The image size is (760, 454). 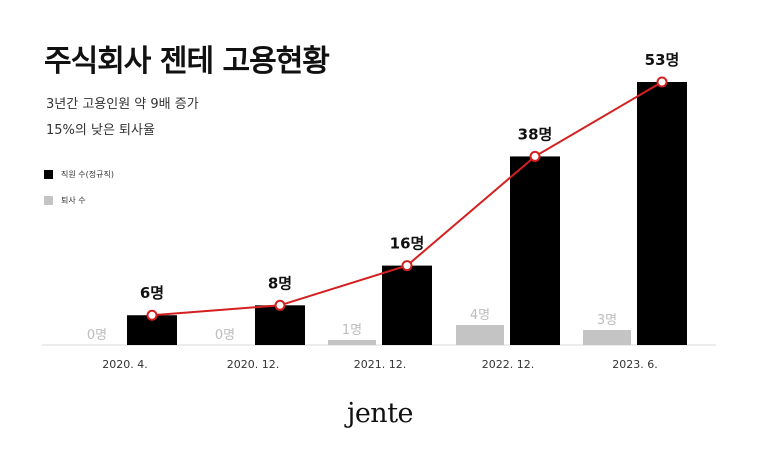 I want to click on resignation-label: 4명, so click(x=480, y=315).